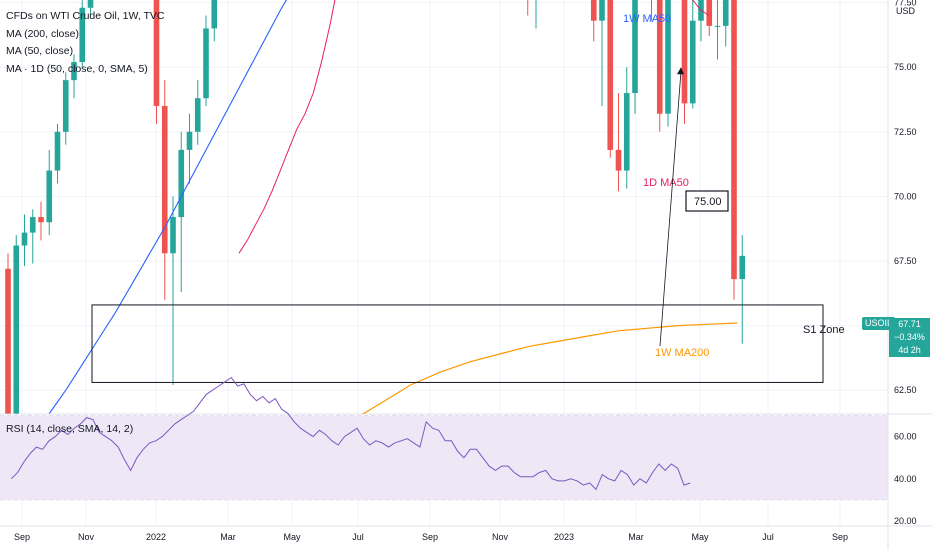 The width and height of the screenshot is (932, 550). What do you see at coordinates (905, 521) in the screenshot?
I see `rsi-tick-label: 20.00` at bounding box center [905, 521].